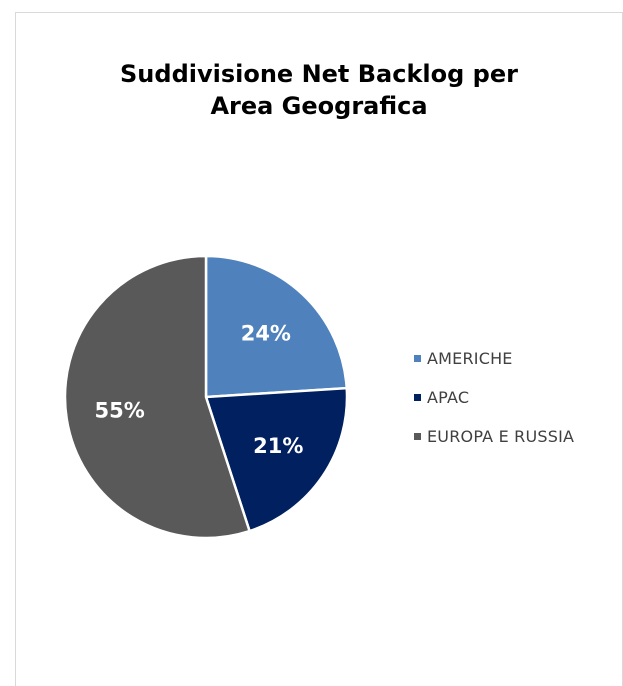 This screenshot has width=623, height=686. What do you see at coordinates (278, 446) in the screenshot?
I see `data-label-apac: 21%` at bounding box center [278, 446].